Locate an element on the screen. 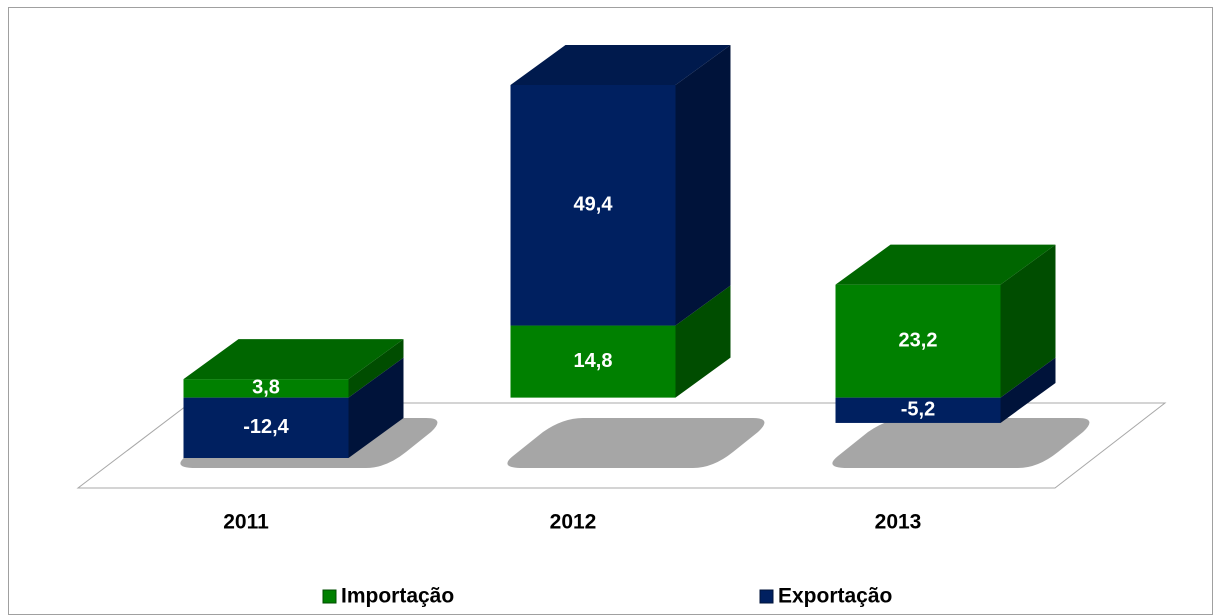 The image size is (1221, 616). x-tick-label: 2013 is located at coordinates (898, 522).